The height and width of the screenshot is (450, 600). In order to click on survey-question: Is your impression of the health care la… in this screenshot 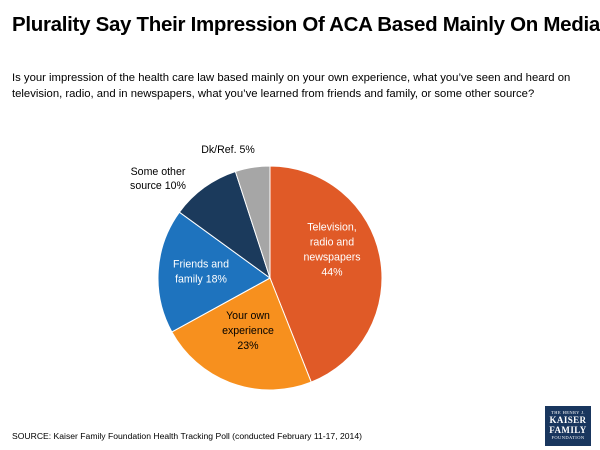, I will do `click(291, 86)`.